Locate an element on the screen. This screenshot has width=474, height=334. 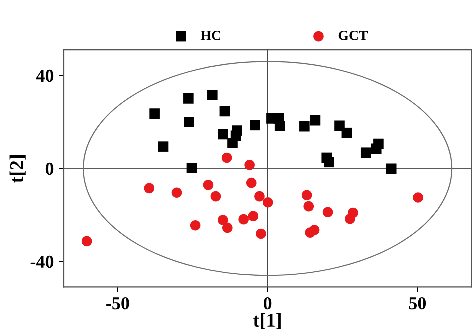
y-tick-label: -40 is located at coordinates (42, 262).